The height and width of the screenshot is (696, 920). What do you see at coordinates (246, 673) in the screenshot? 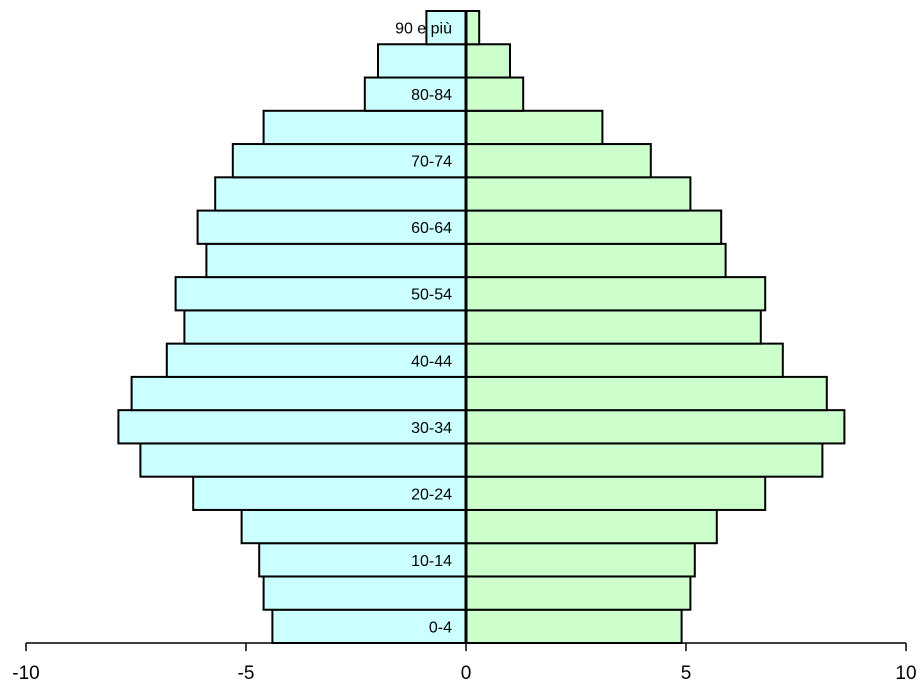
I see `x-tick-label: -5` at bounding box center [246, 673].